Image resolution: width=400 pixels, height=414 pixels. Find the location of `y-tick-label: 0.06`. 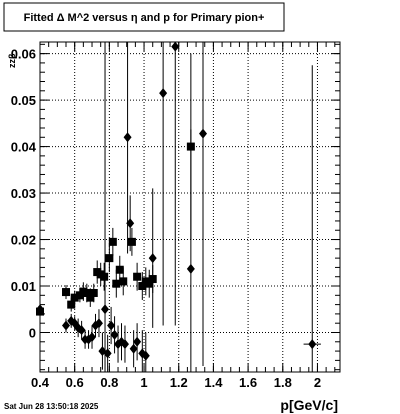

y-tick-label: 0.06 is located at coordinates (23, 54).